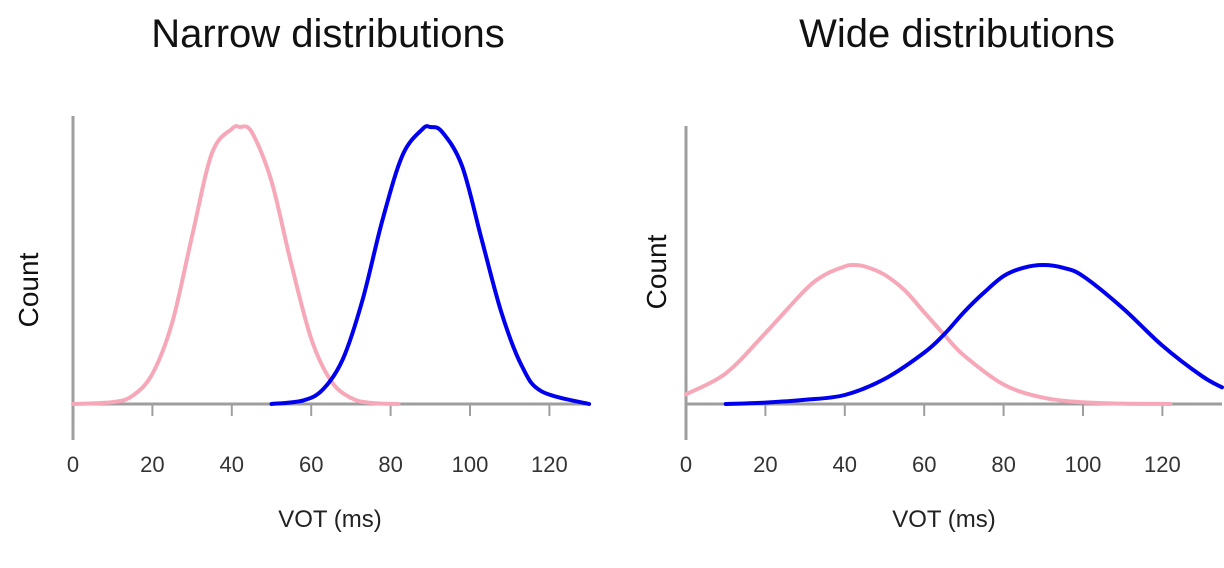 Image resolution: width=1224 pixels, height=568 pixels. What do you see at coordinates (957, 34) in the screenshot?
I see `chart-title: Wide distributions` at bounding box center [957, 34].